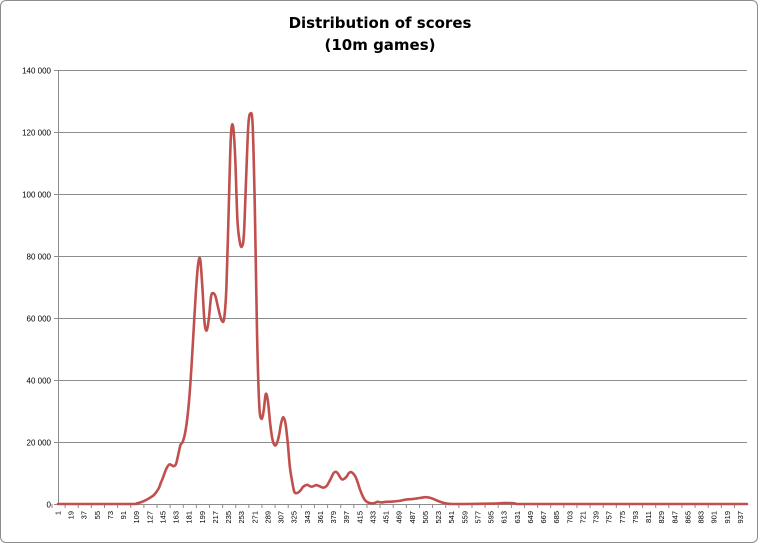  What do you see at coordinates (36, 195) in the screenshot?
I see `y-tick-label: 100 000` at bounding box center [36, 195].